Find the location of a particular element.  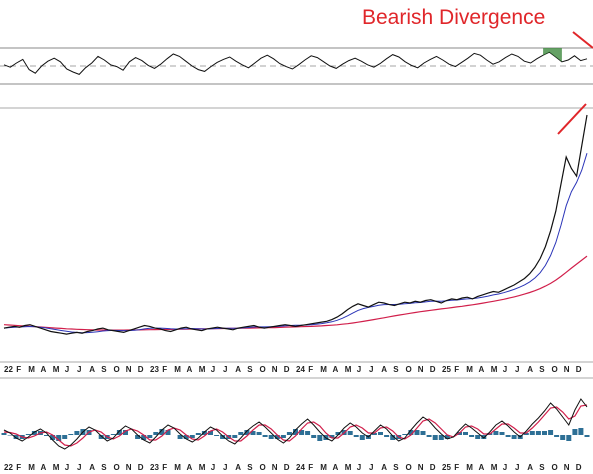

x-tick-label: 25 is located at coordinates (446, 467).